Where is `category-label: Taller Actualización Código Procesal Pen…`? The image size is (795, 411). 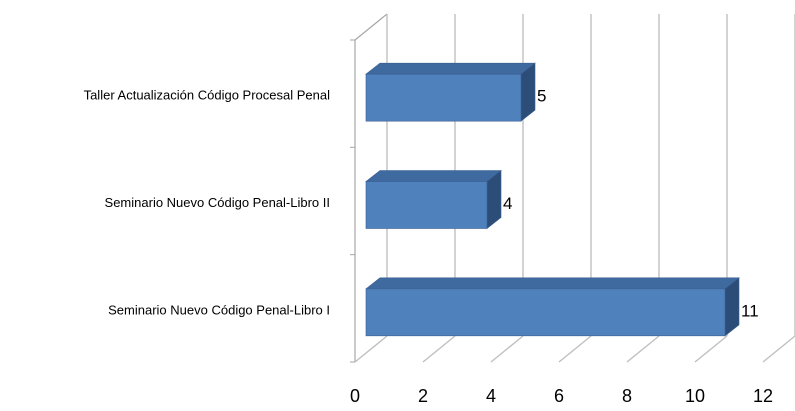
category-label: Taller Actualización Código Procesal Pen… is located at coordinates (207, 95).